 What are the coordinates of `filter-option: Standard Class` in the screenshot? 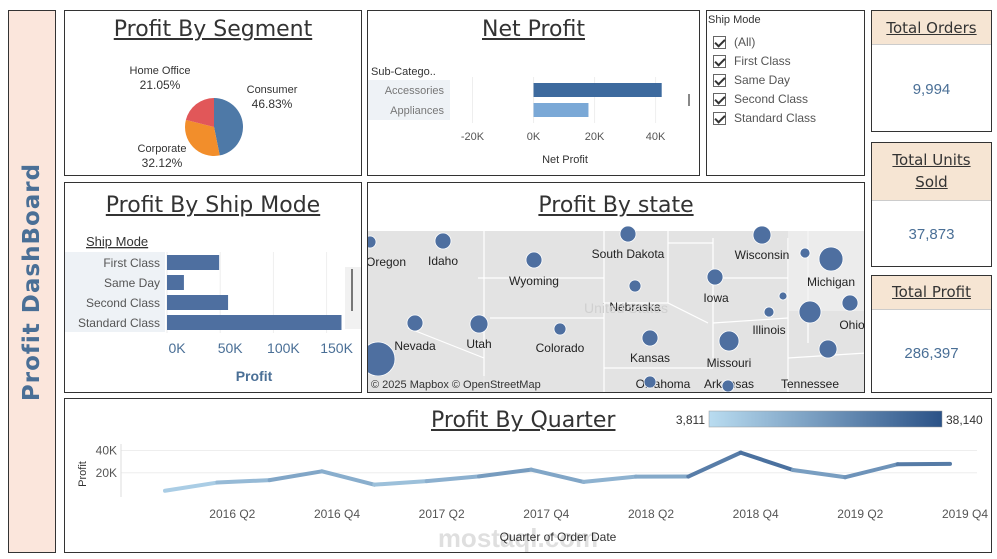 It's located at (764, 118).